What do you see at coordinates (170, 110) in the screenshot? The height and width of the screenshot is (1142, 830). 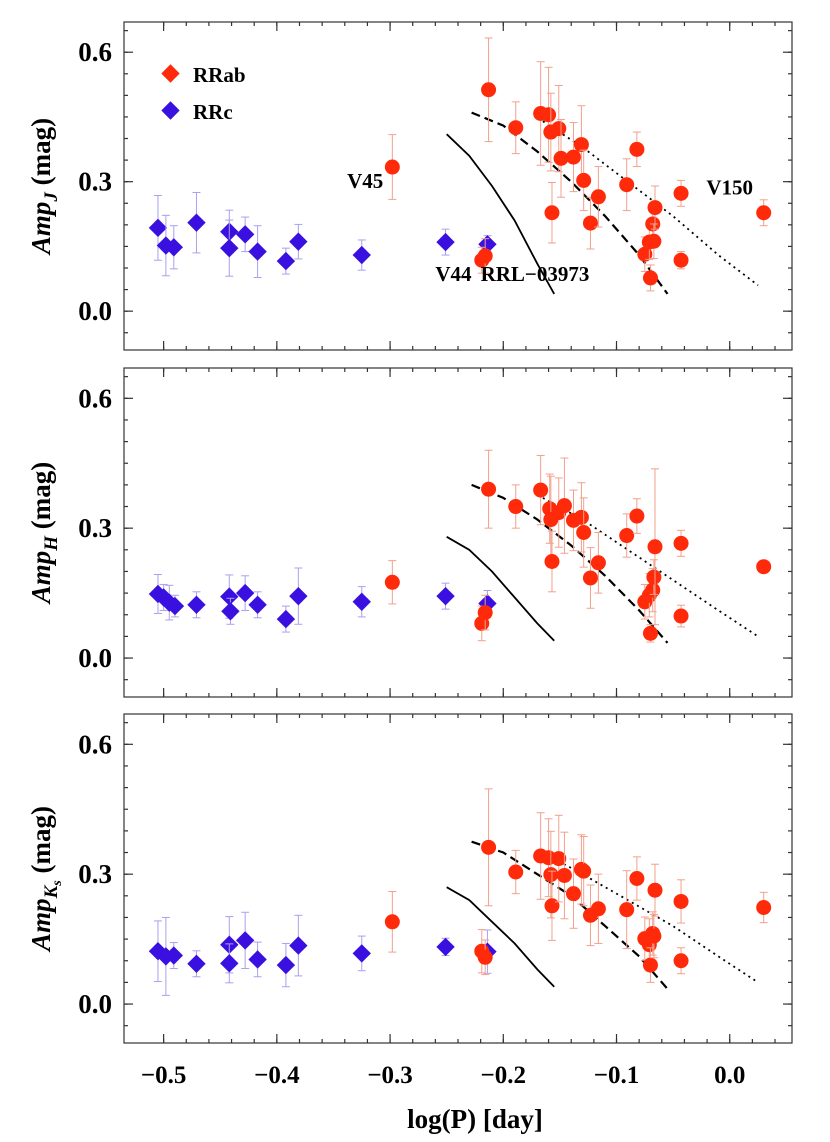 I see `legend-marker-rrc` at bounding box center [170, 110].